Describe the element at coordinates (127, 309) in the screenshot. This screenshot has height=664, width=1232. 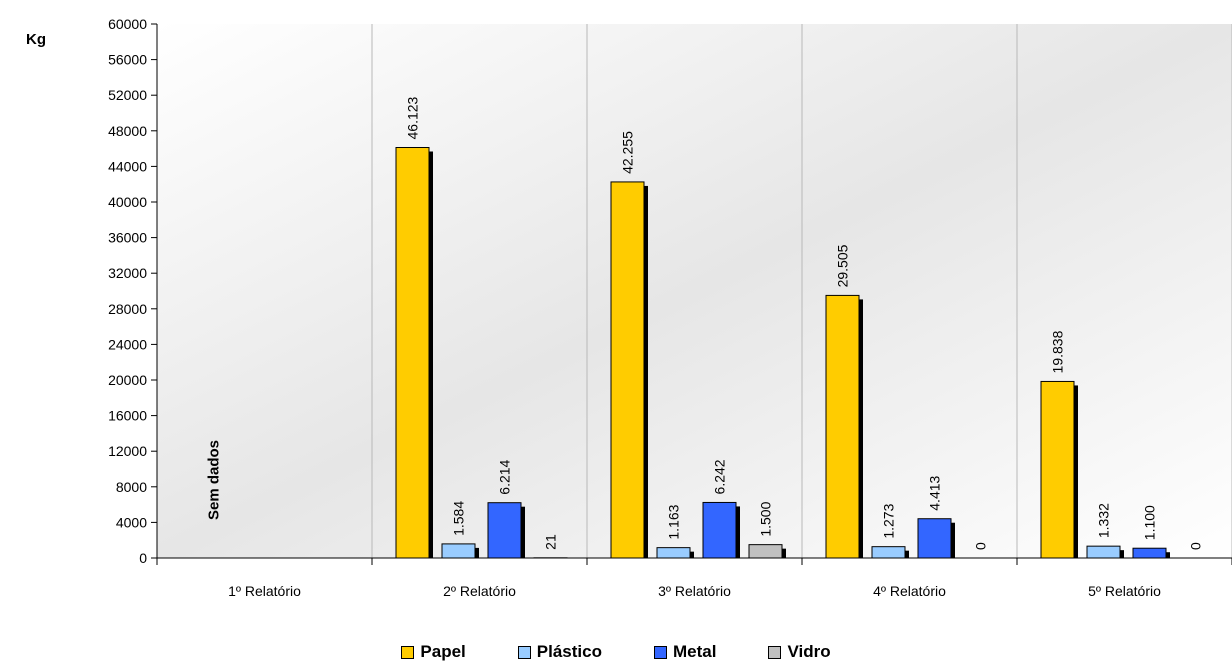
I see `y-tick-label: 28000` at that location.